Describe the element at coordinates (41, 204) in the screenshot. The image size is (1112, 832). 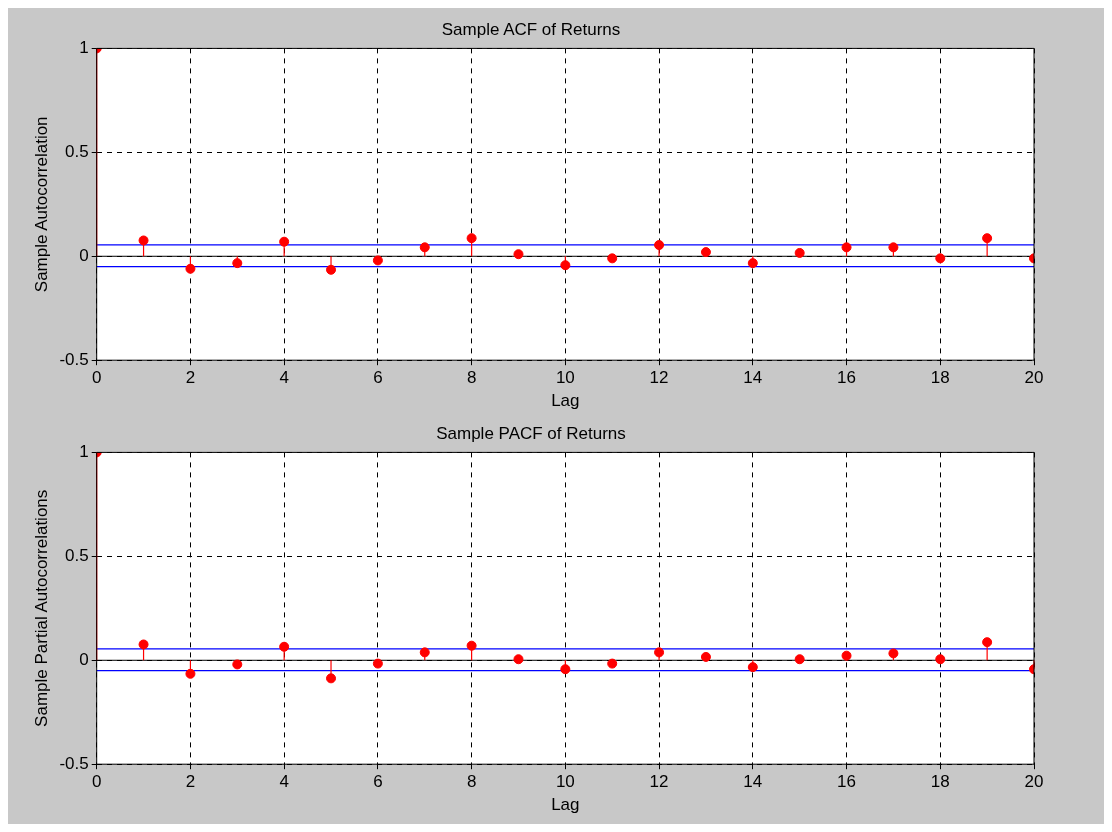
I see `y-axis-title: Sample Autocorrelation` at that location.